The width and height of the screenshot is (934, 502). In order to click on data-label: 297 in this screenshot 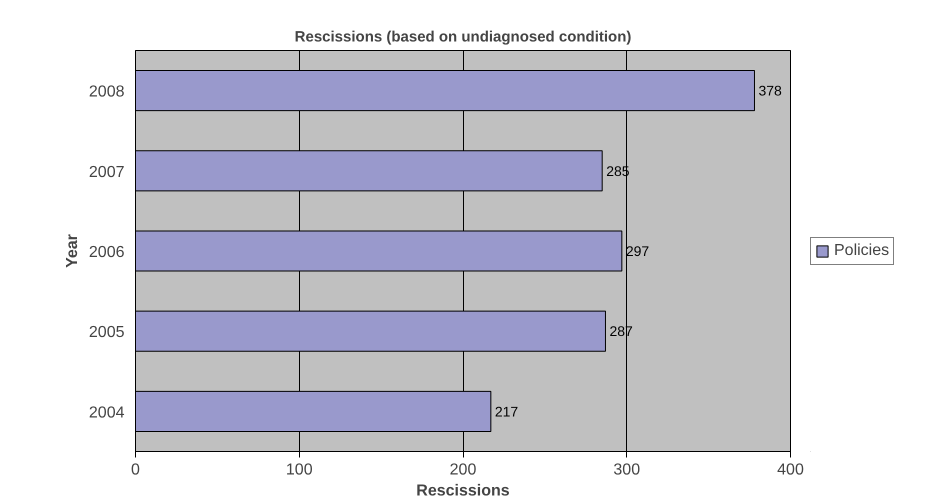, I will do `click(638, 251)`.